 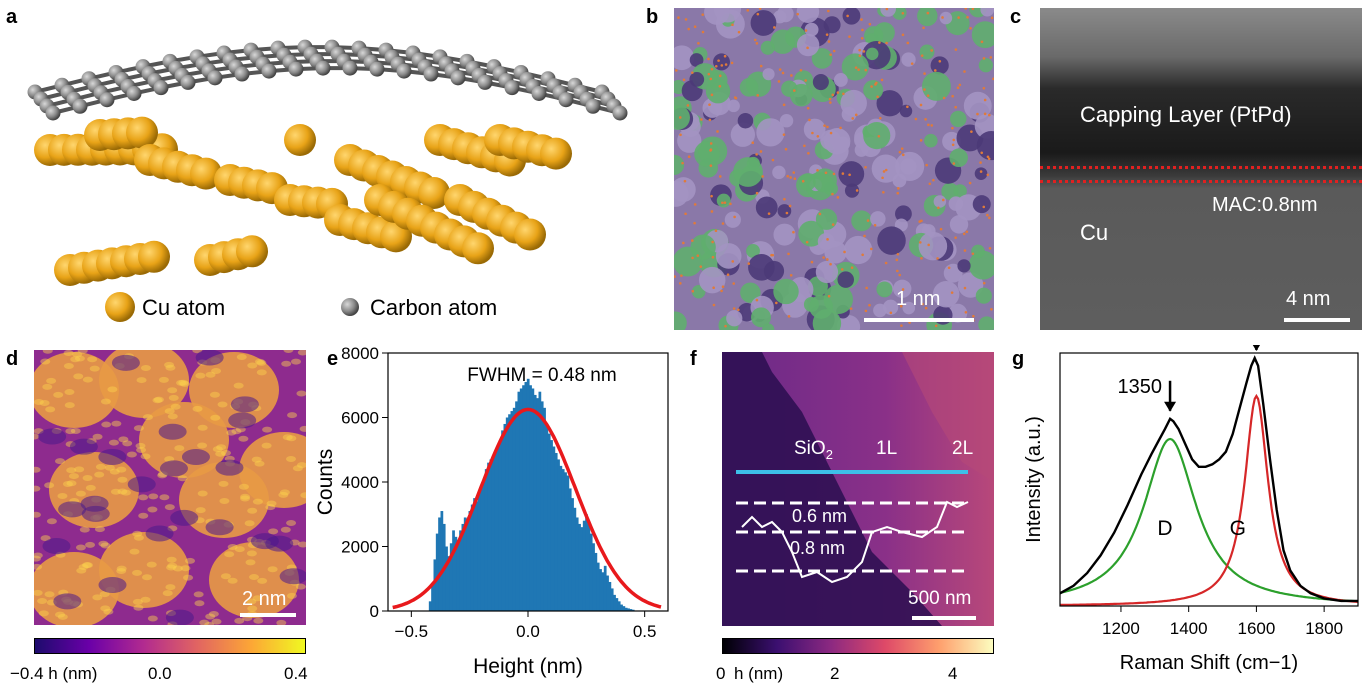 I want to click on sio2-region, so click(x=832, y=489).